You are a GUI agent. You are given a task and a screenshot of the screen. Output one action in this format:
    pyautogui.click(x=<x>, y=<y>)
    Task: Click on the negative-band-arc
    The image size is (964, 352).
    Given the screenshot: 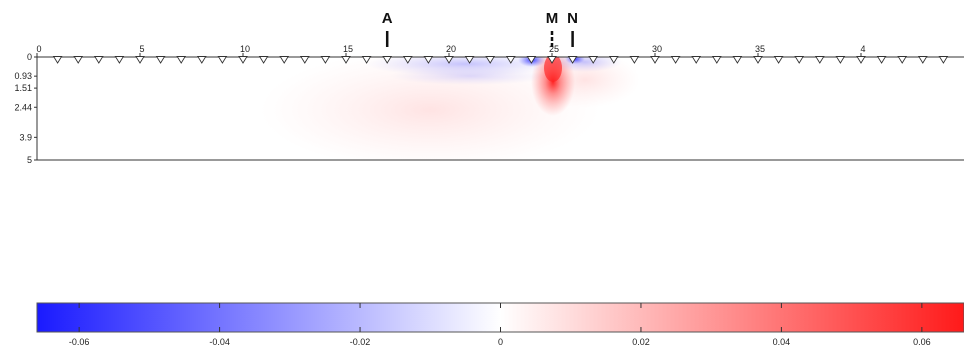 What is the action you would take?
    pyautogui.click(x=470, y=76)
    